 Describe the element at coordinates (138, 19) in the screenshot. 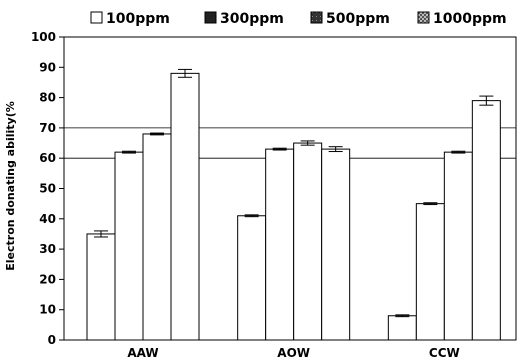

I see `legend-label: 100ppm` at that location.